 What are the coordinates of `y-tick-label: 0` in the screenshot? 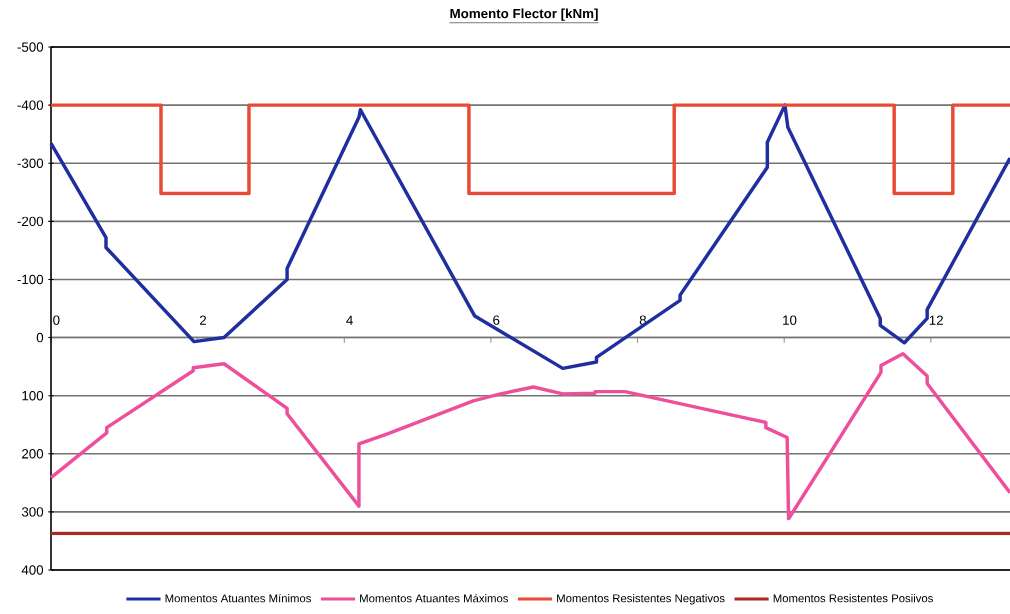 It's located at (40, 337).